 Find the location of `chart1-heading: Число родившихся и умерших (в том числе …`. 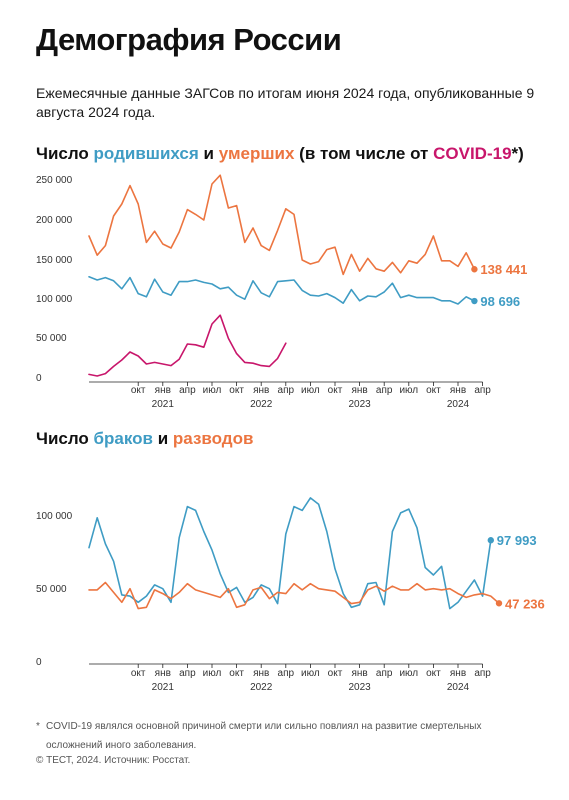

chart1-heading: Число родившихся и умерших (в том числе … is located at coordinates (280, 154).